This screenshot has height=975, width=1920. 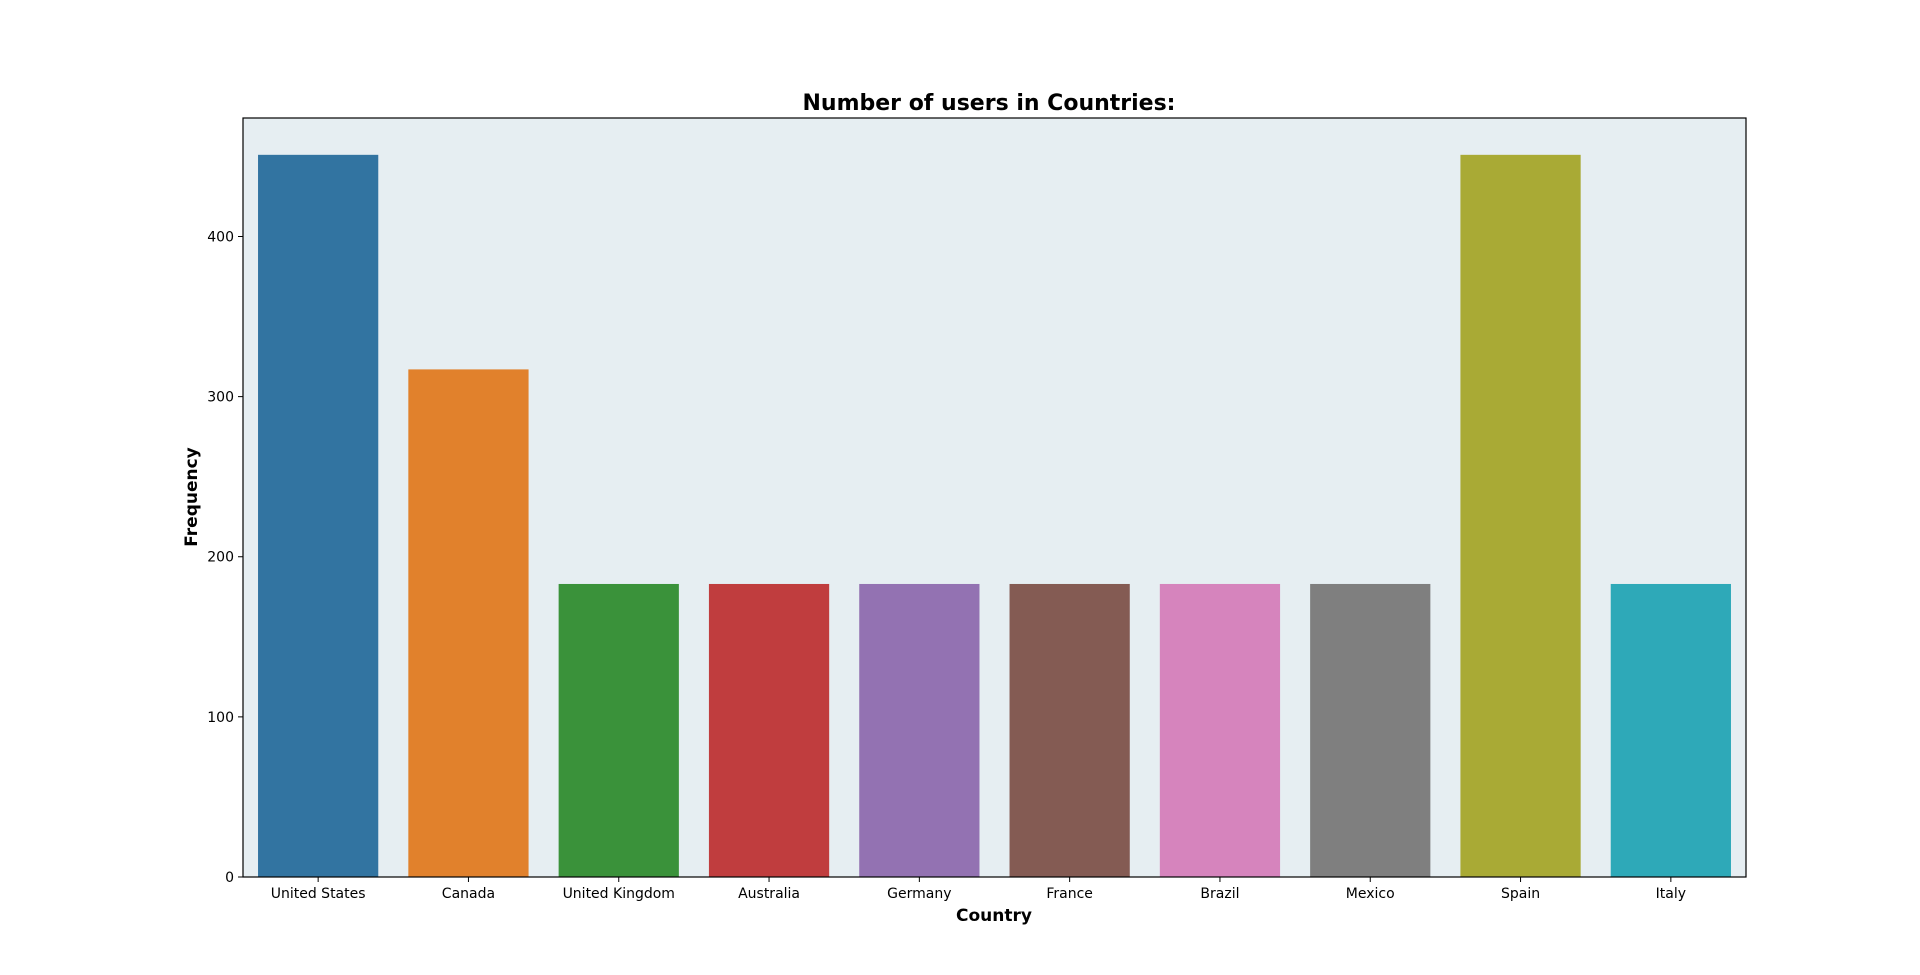 What do you see at coordinates (318, 894) in the screenshot?
I see `x-tick-label: United States` at bounding box center [318, 894].